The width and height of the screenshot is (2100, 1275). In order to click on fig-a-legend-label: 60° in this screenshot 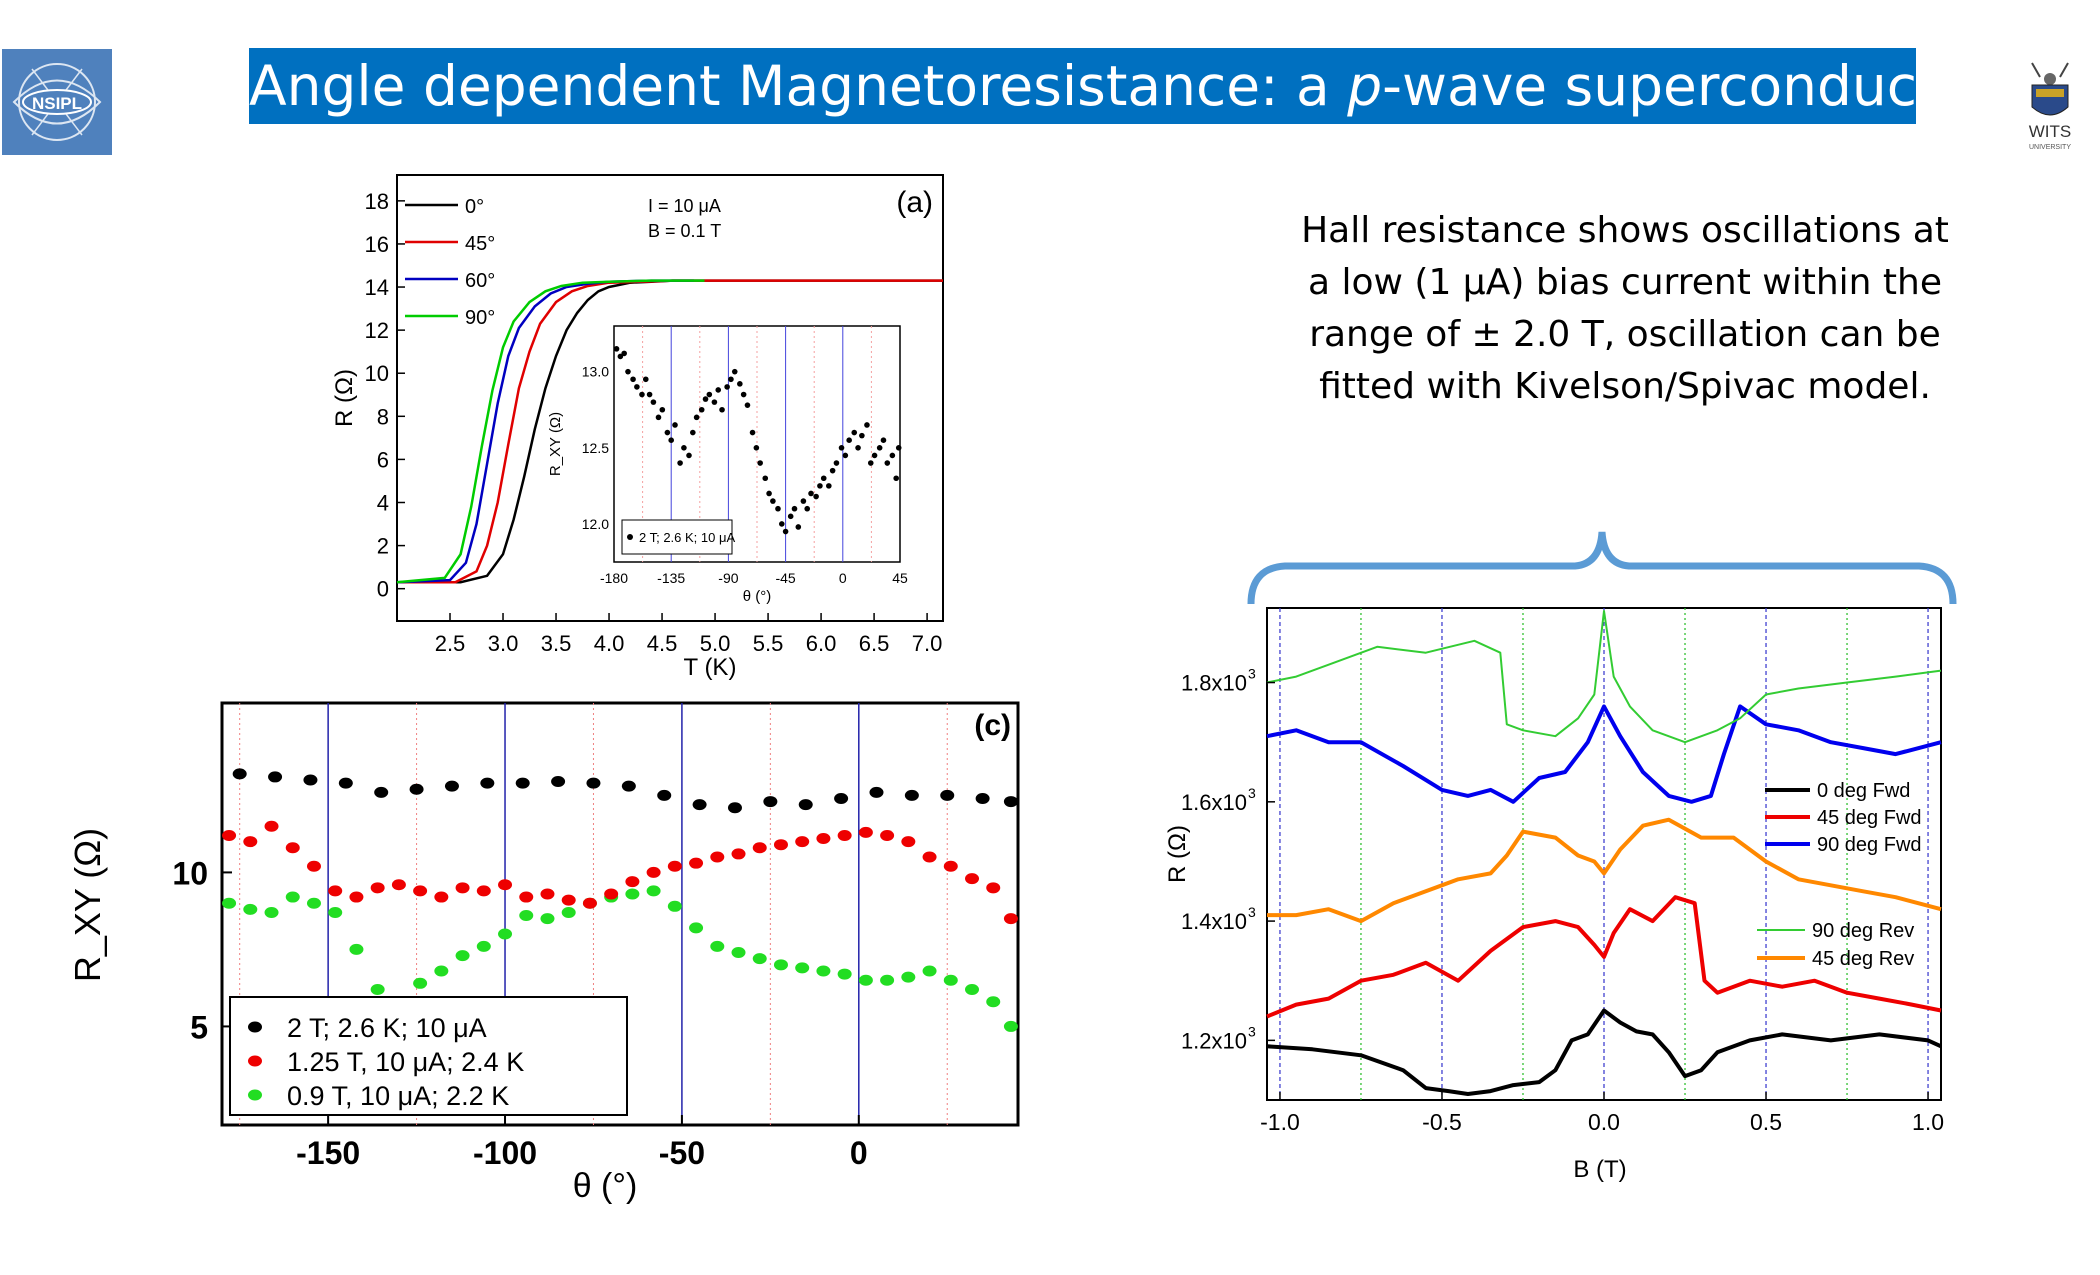, I will do `click(480, 281)`.